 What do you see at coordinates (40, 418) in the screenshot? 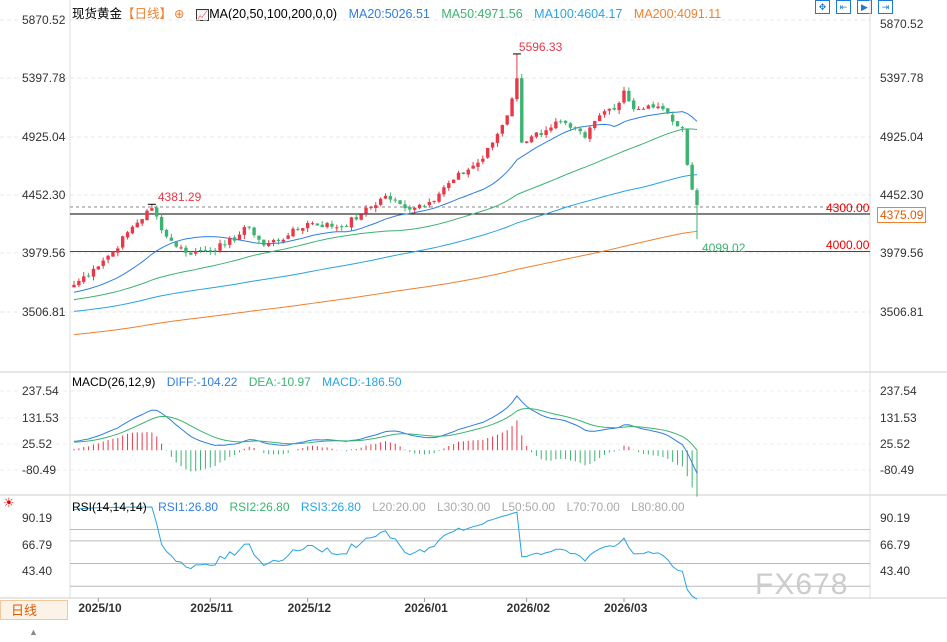
I see `macd-tick-left: 131.53` at bounding box center [40, 418].